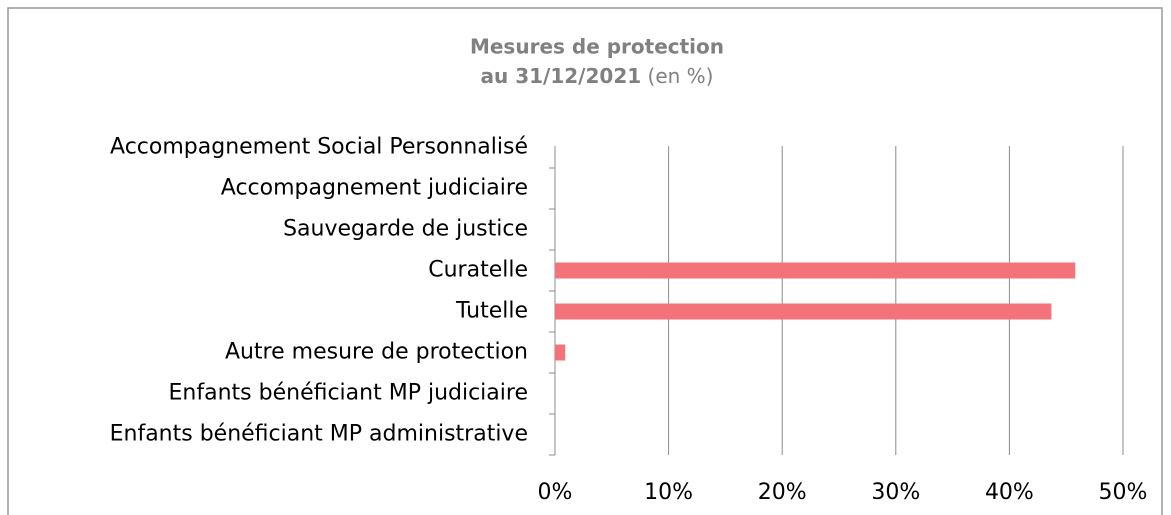 Image resolution: width=1171 pixels, height=515 pixels. What do you see at coordinates (319, 434) in the screenshot?
I see `y-tick-label: Enfants bénéficiant MP administrative` at bounding box center [319, 434].